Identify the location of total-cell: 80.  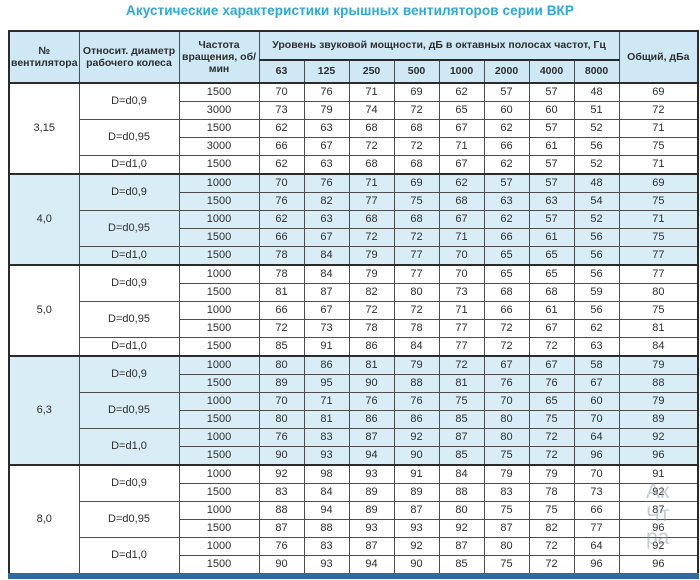
(658, 292).